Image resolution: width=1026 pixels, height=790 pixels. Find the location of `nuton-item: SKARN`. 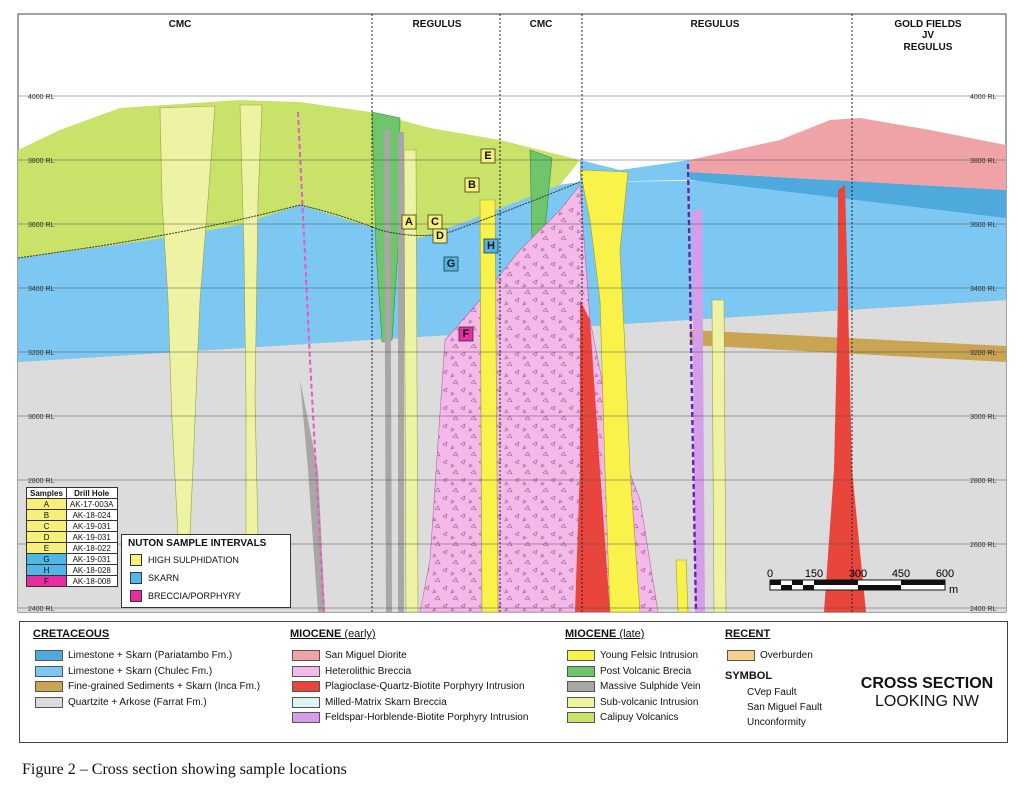

nuton-item: SKARN is located at coordinates (206, 578).